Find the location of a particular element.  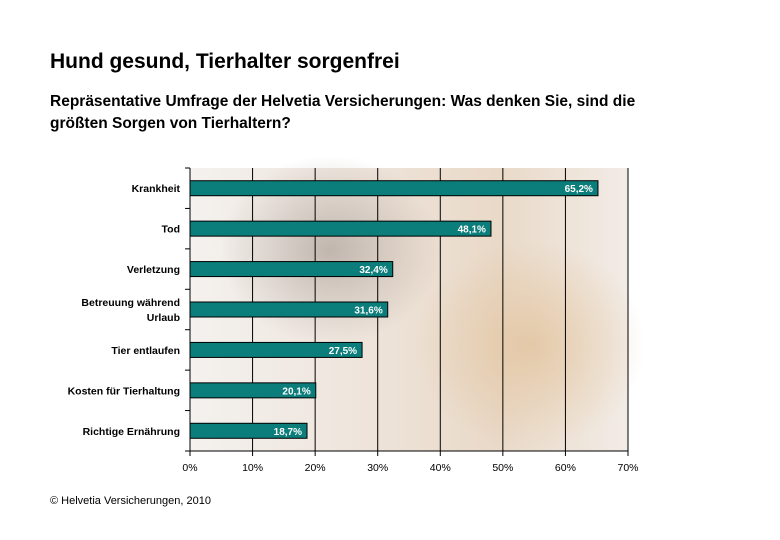

category-label: Urlaub is located at coordinates (163, 318).